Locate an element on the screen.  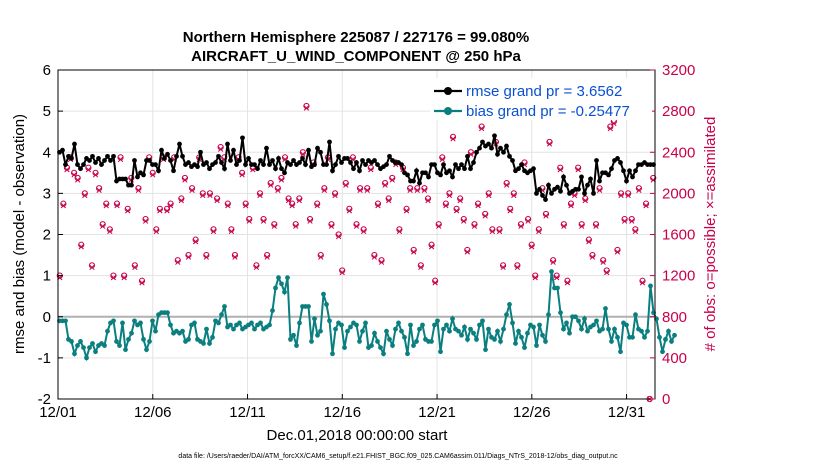
chart-title-line2: AIRCRAFT_U_WIND_COMPONENT @ 250 hPa is located at coordinates (356, 56).